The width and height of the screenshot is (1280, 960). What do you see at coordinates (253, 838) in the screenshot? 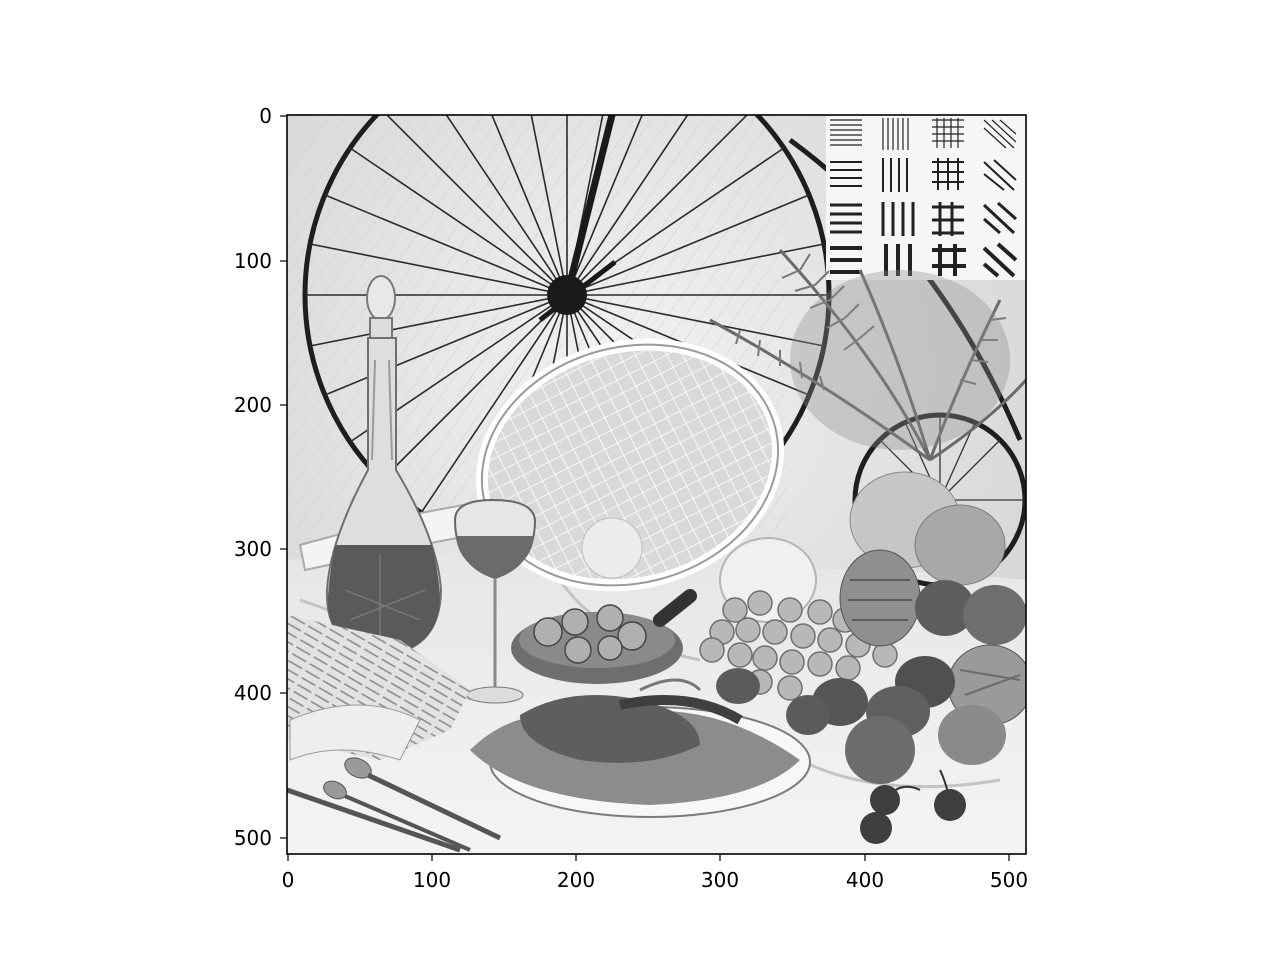
I see `y-tick-label: 500` at bounding box center [253, 838].